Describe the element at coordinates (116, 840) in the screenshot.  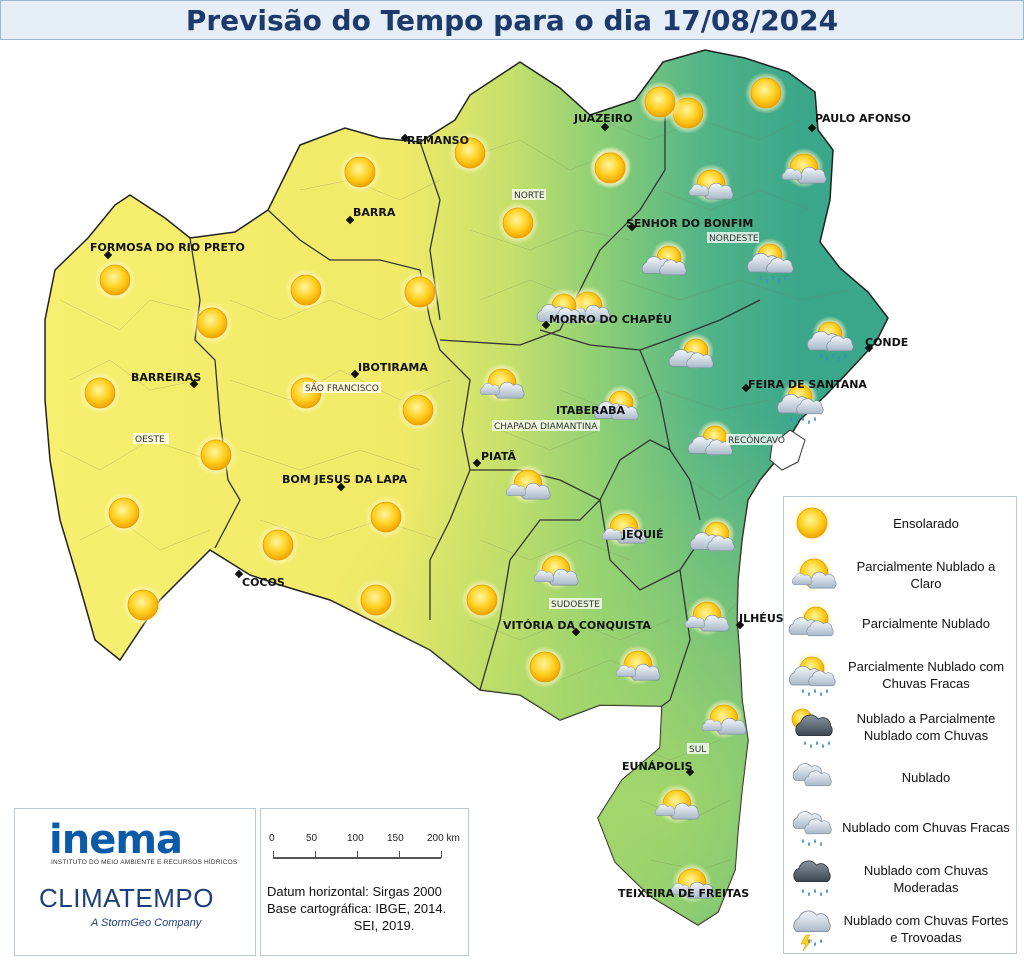
I see `inema-logo: inema` at that location.